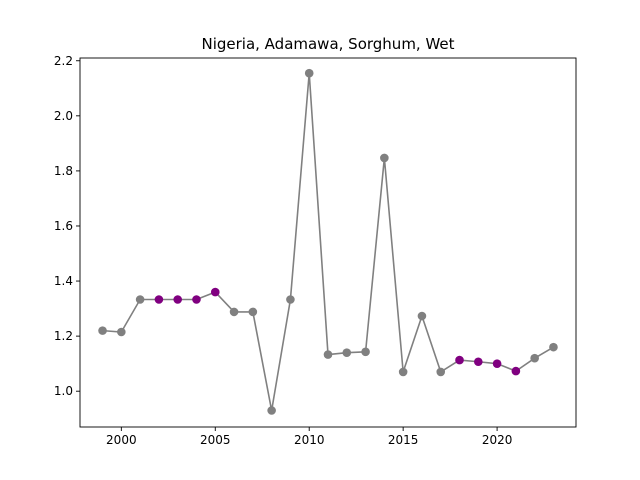 The height and width of the screenshot is (480, 640). What do you see at coordinates (63, 171) in the screenshot?
I see `y-tick-label: 1.8` at bounding box center [63, 171].